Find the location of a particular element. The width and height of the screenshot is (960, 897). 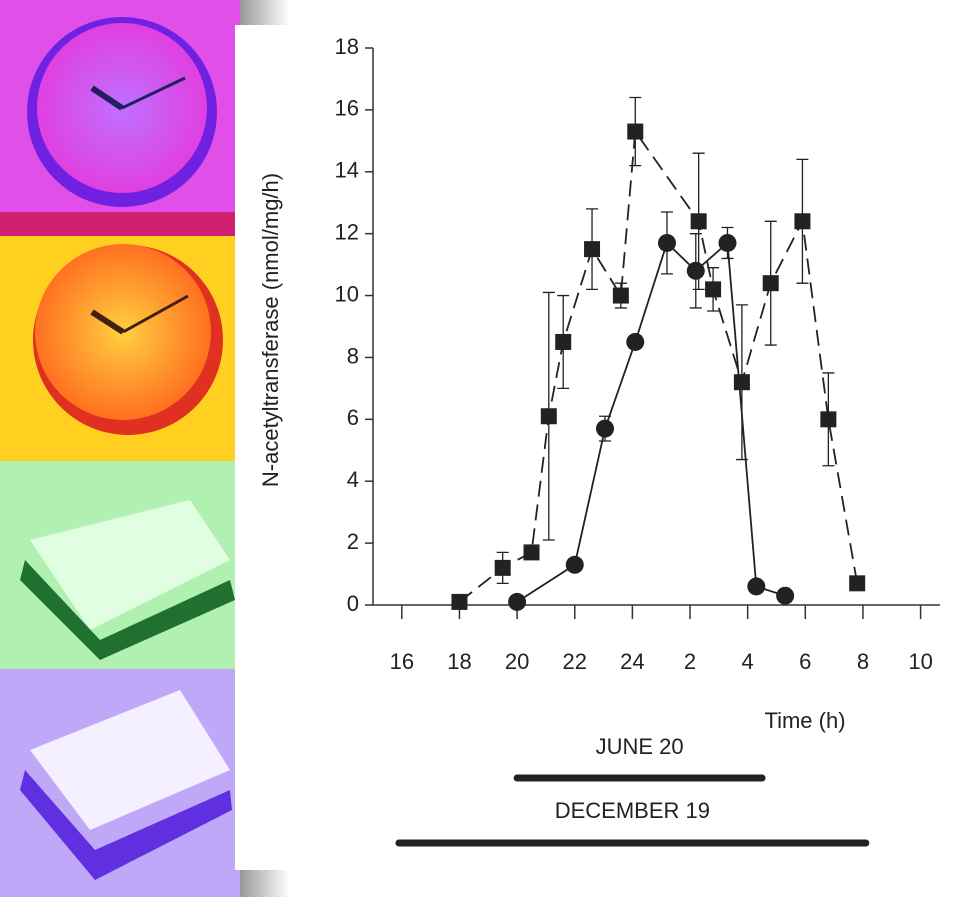

y-tick-label: 2 is located at coordinates (353, 541).